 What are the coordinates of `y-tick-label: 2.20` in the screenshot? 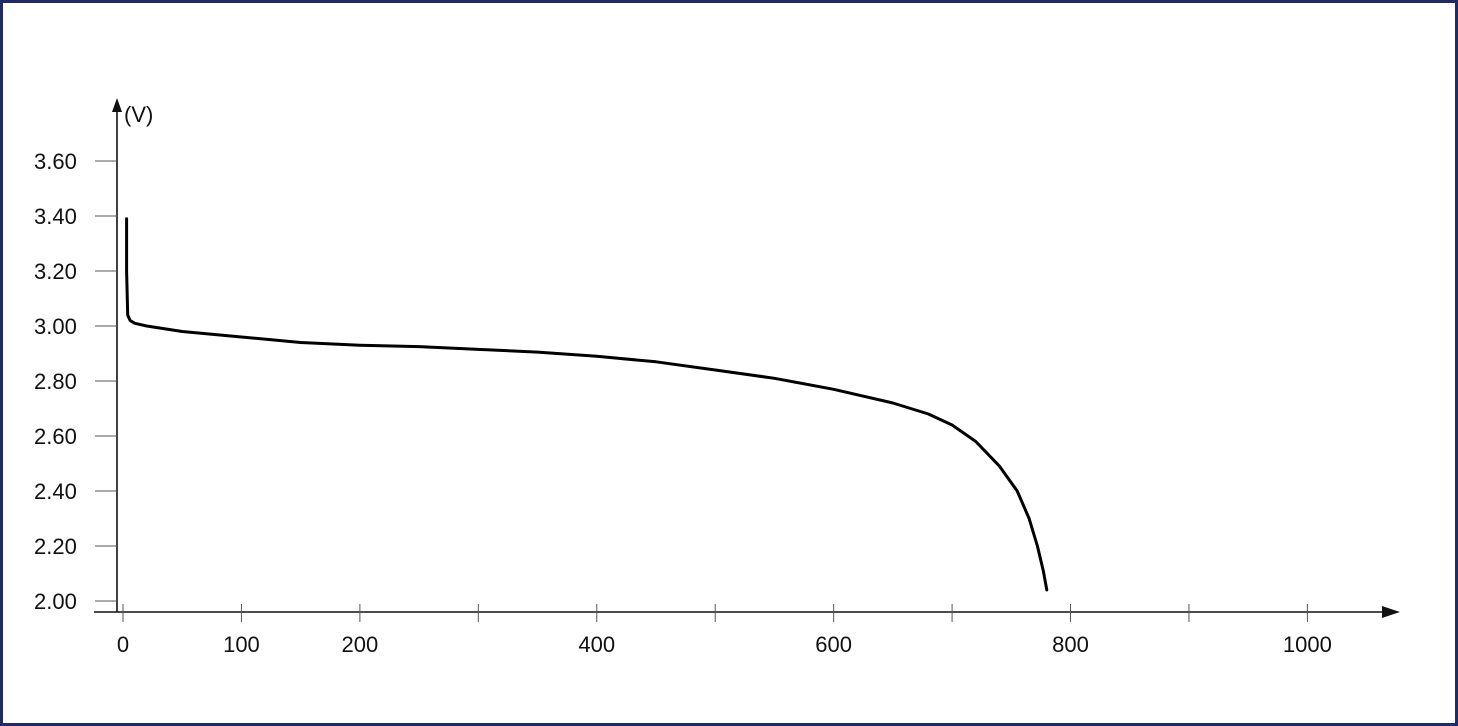 It's located at (55, 546).